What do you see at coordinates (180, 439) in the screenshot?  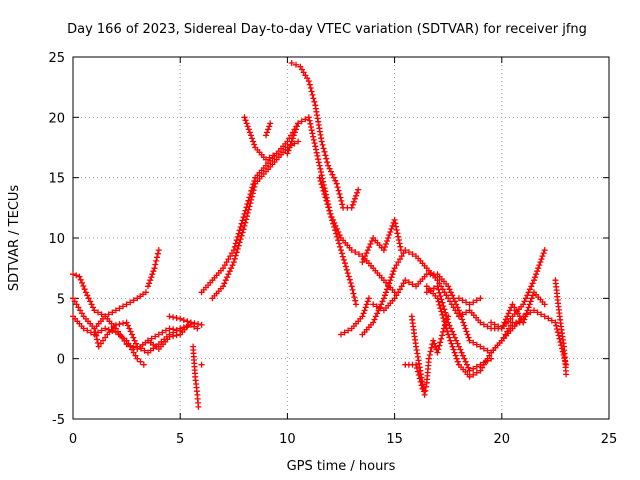 I see `x-tick-label: 5` at bounding box center [180, 439].